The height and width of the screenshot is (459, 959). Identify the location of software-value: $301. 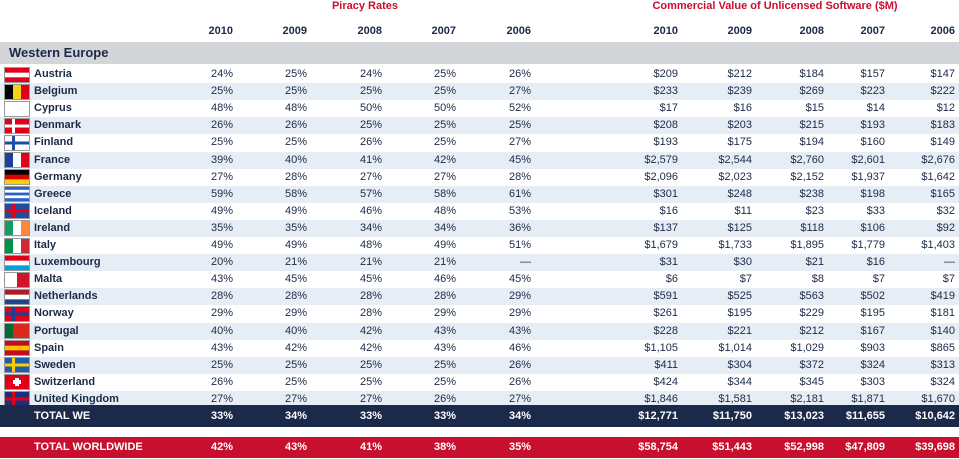
(665, 193).